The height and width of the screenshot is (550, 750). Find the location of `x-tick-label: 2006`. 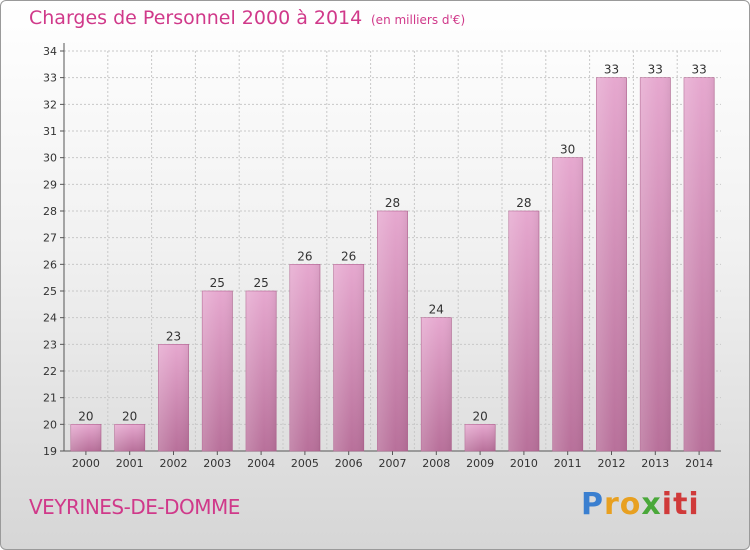

x-tick-label: 2006 is located at coordinates (349, 463).